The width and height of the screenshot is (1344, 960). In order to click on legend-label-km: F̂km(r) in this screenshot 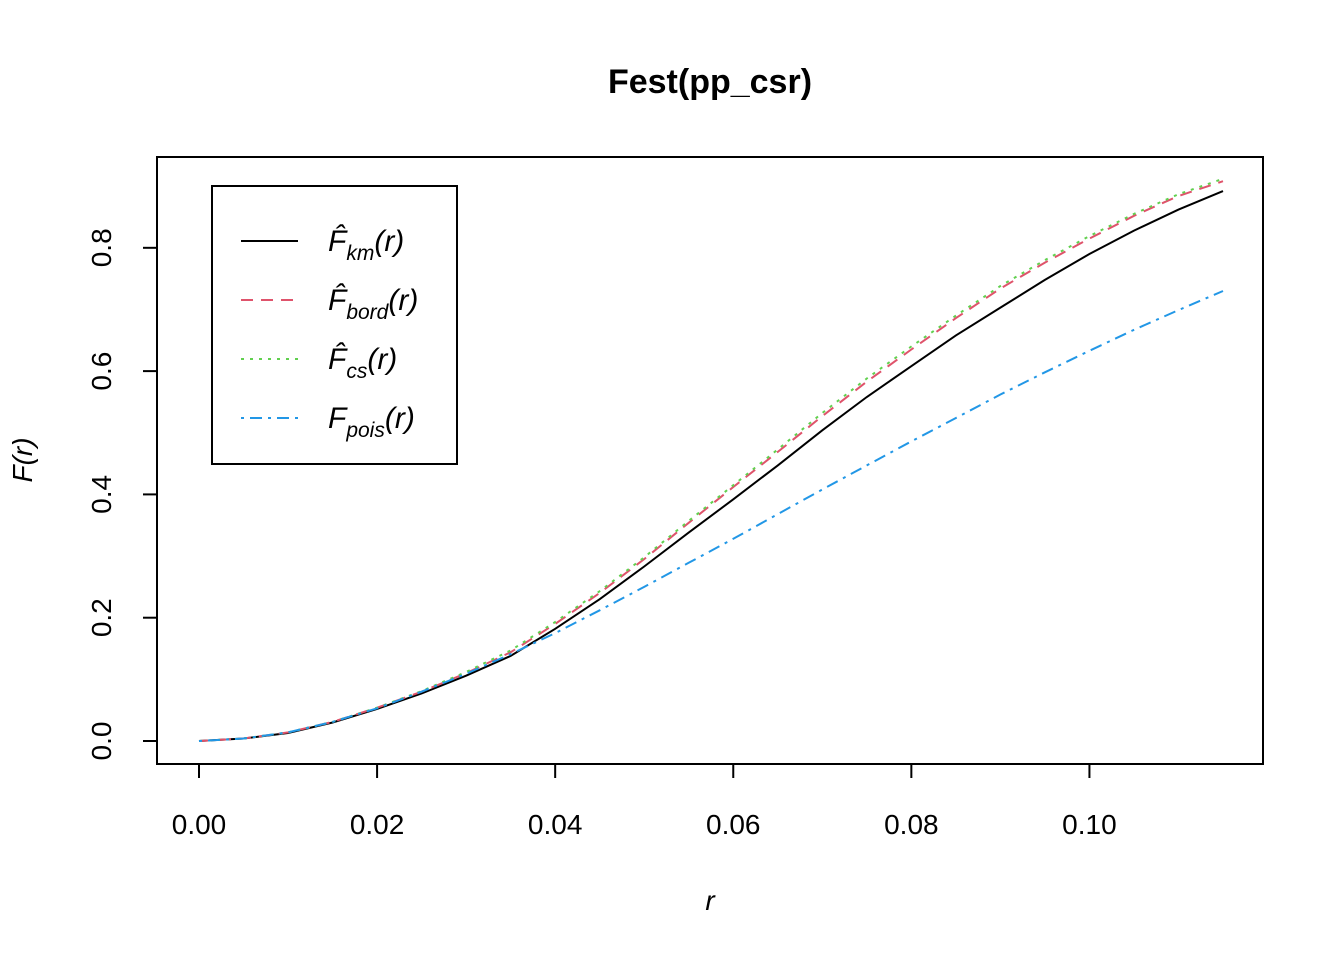, I will do `click(366, 245)`.